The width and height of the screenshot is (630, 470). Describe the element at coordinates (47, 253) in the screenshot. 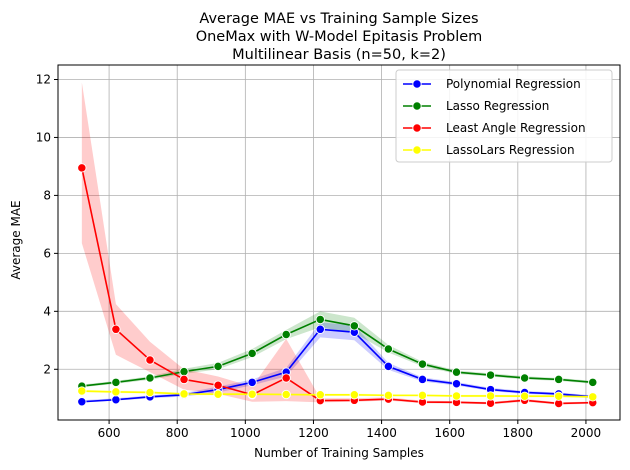

I see `y-tick-label: 6` at that location.